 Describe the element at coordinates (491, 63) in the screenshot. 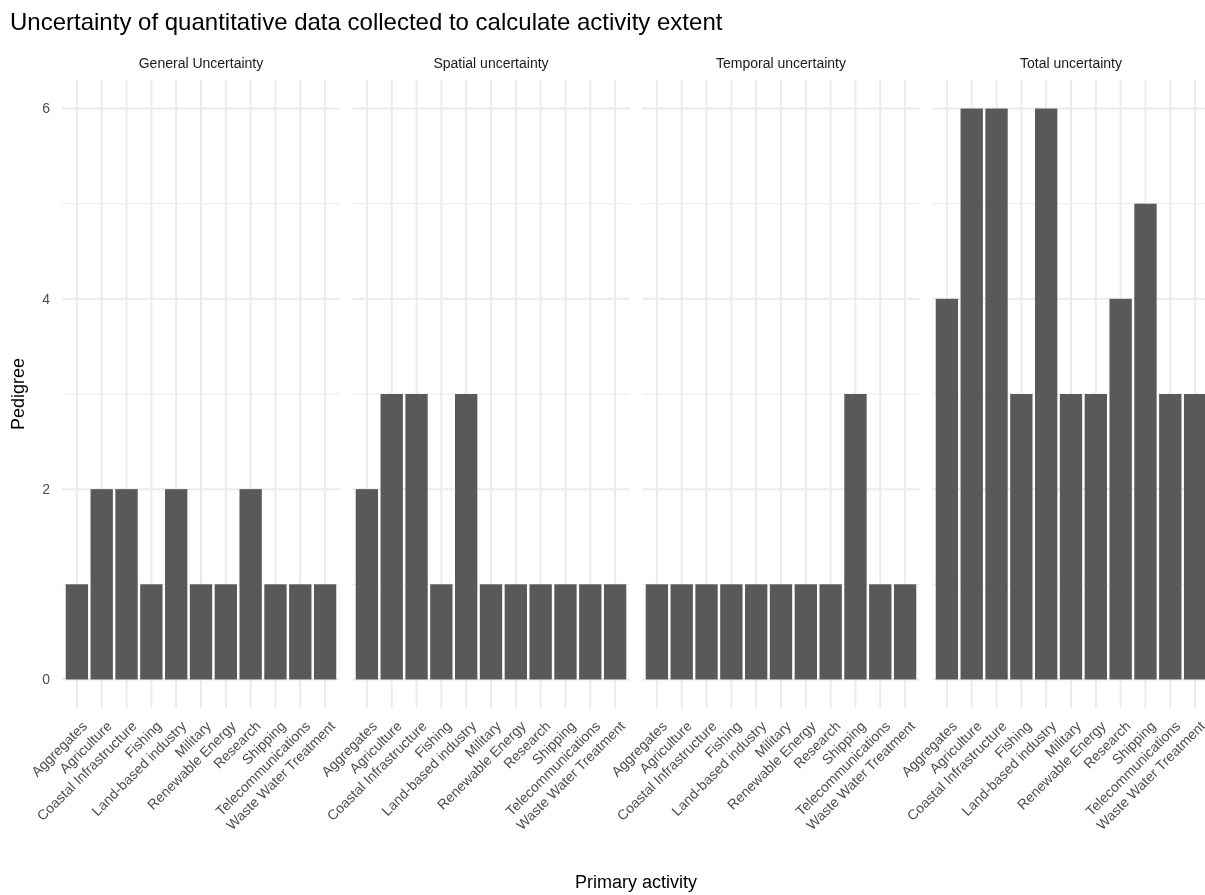

I see `chart-subtitle: Spatial uncertainty` at that location.